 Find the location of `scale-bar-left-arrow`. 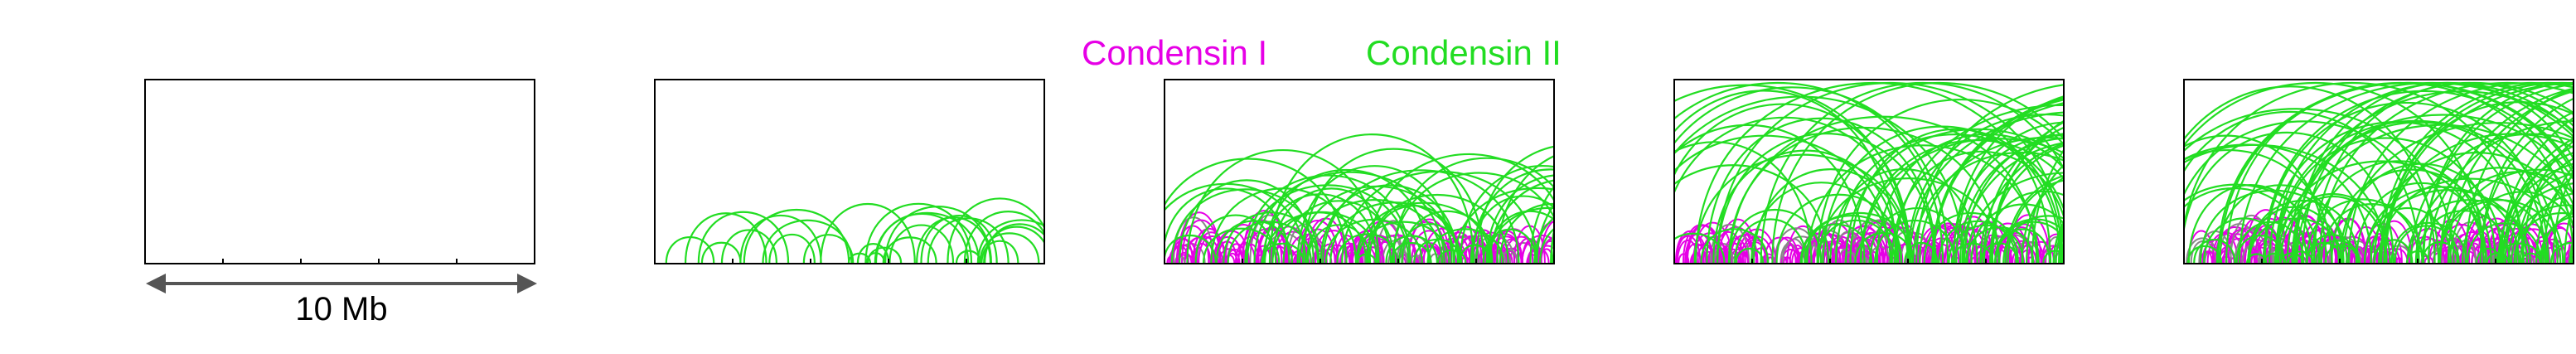

scale-bar-left-arrow is located at coordinates (156, 284).